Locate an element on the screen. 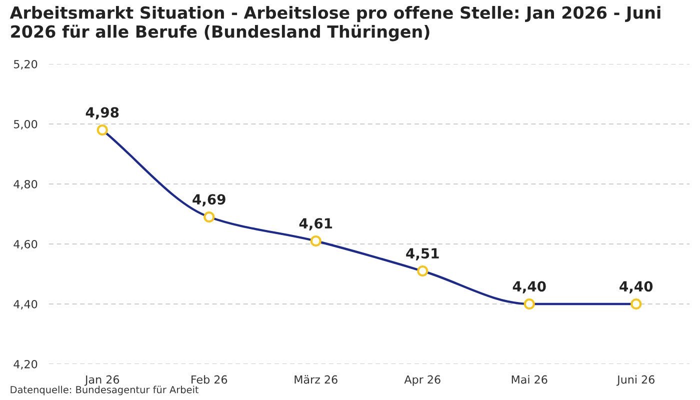 The image size is (700, 400). x-tick-label: Apr 26 is located at coordinates (422, 380).